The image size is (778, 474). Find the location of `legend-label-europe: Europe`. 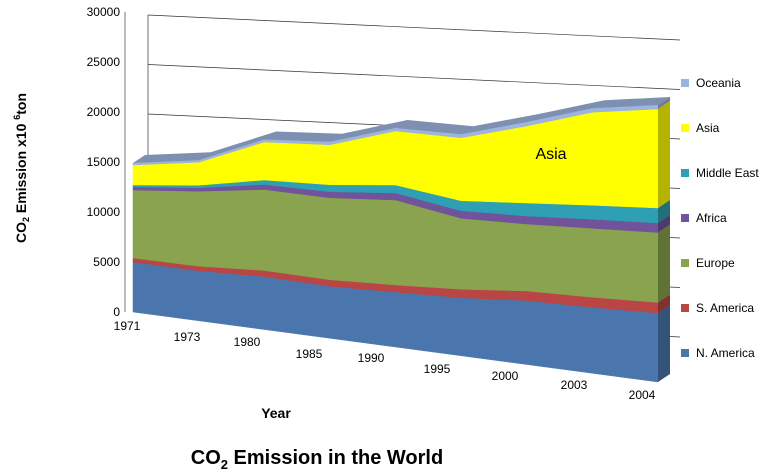

legend-label-europe: Europe is located at coordinates (715, 263).